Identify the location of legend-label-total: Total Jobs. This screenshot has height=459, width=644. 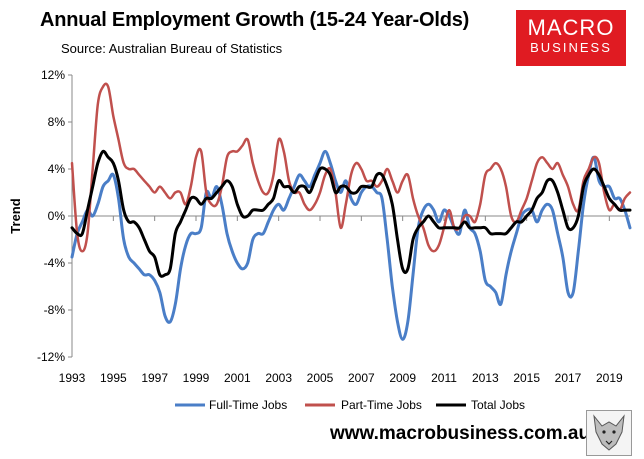
(498, 405).